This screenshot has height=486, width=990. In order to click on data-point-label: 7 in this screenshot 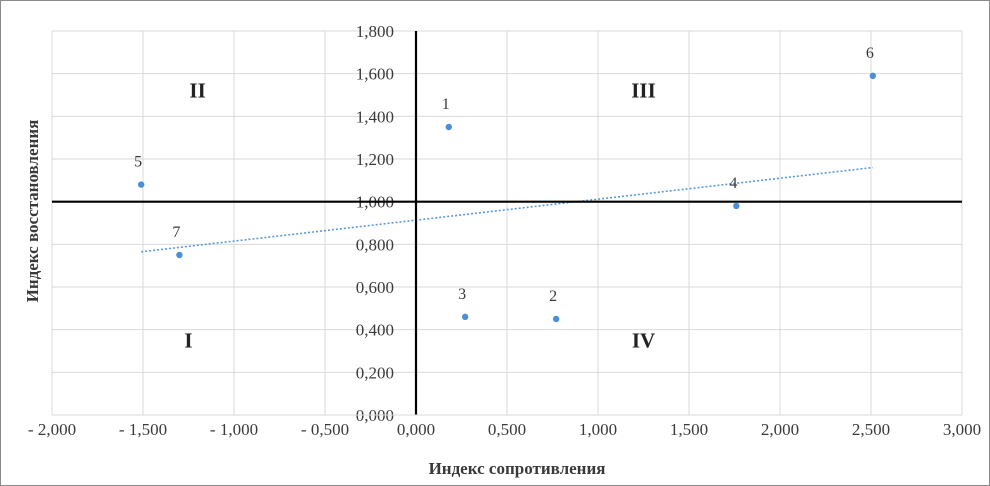, I will do `click(176, 232)`.